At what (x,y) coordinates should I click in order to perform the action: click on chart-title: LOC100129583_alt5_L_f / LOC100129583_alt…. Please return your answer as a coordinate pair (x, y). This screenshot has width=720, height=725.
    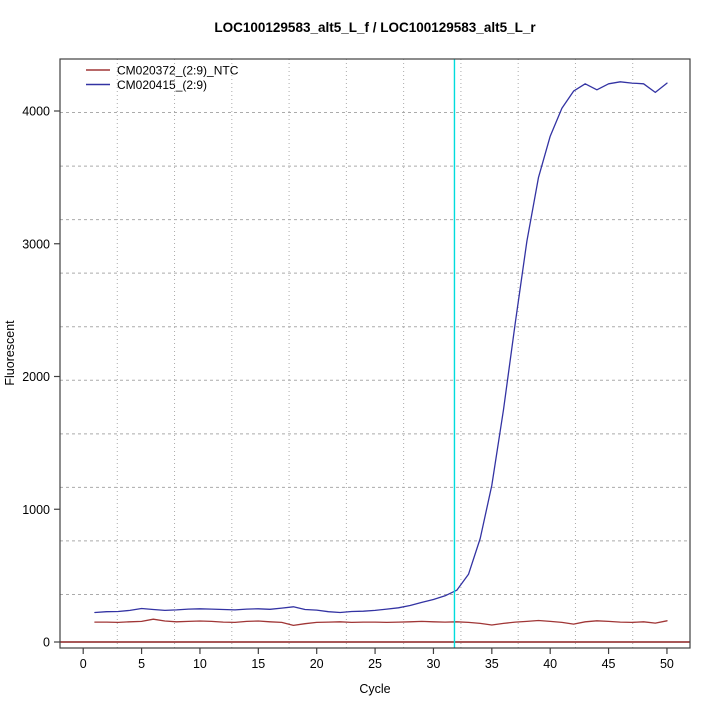
    Looking at the image, I should click on (375, 27).